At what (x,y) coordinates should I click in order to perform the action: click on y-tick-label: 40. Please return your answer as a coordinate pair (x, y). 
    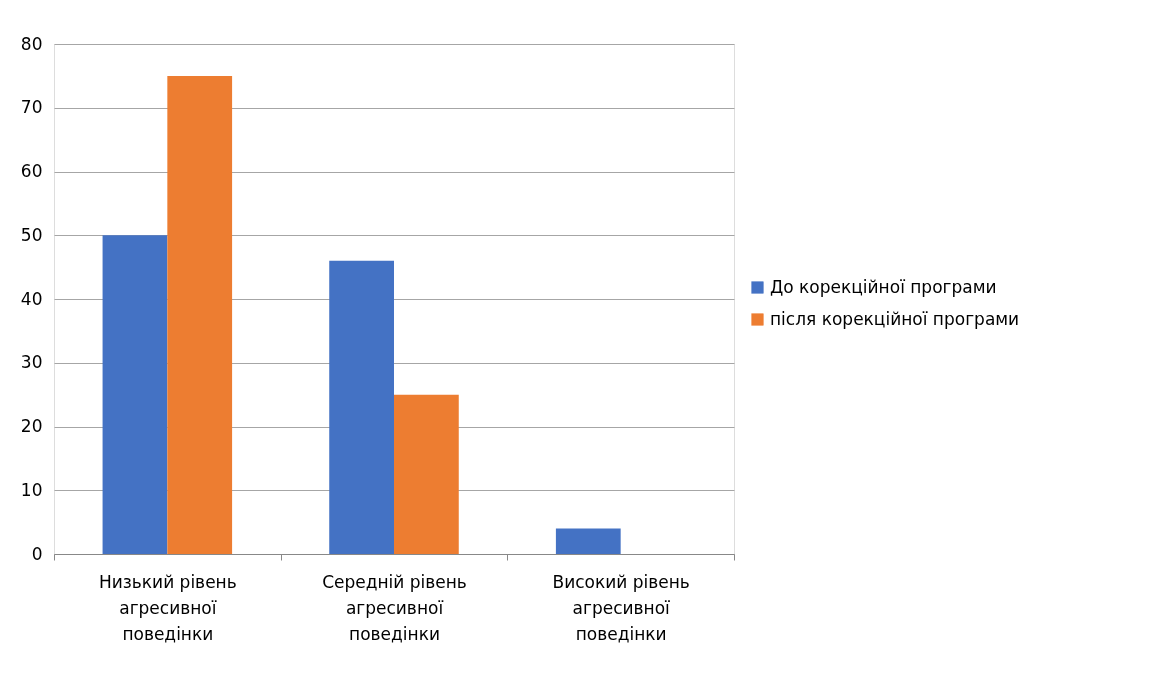
    Looking at the image, I should click on (31, 298).